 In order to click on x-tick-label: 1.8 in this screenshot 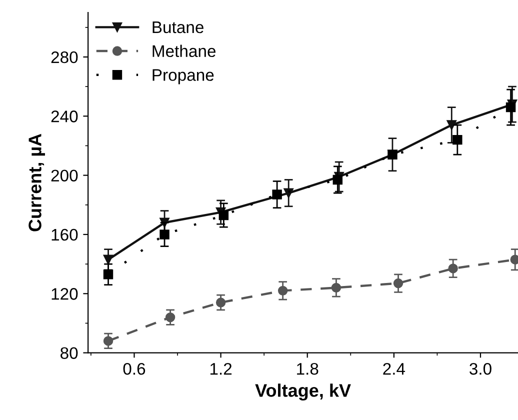, I will do `click(307, 368)`.